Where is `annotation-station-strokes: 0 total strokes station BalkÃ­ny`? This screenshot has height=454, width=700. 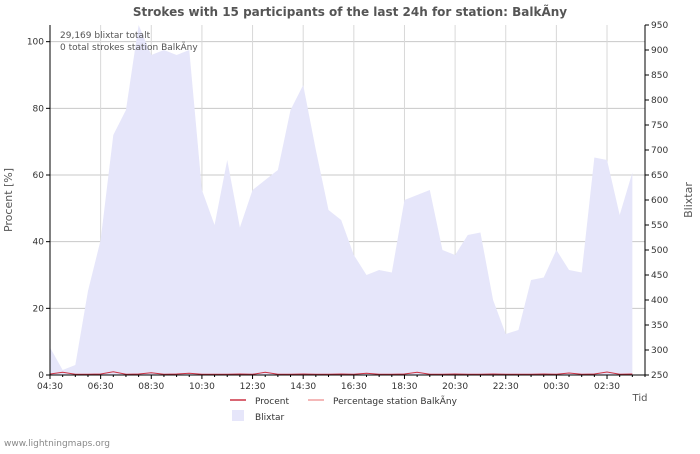 annotation-station-strokes: 0 total strokes station BalkÃ­ny is located at coordinates (129, 47).